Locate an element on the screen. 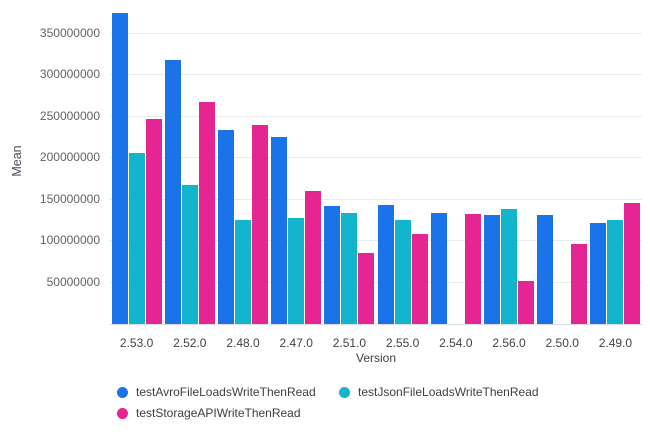 The width and height of the screenshot is (650, 442). x-tick-label: 2.48.0 is located at coordinates (243, 343).